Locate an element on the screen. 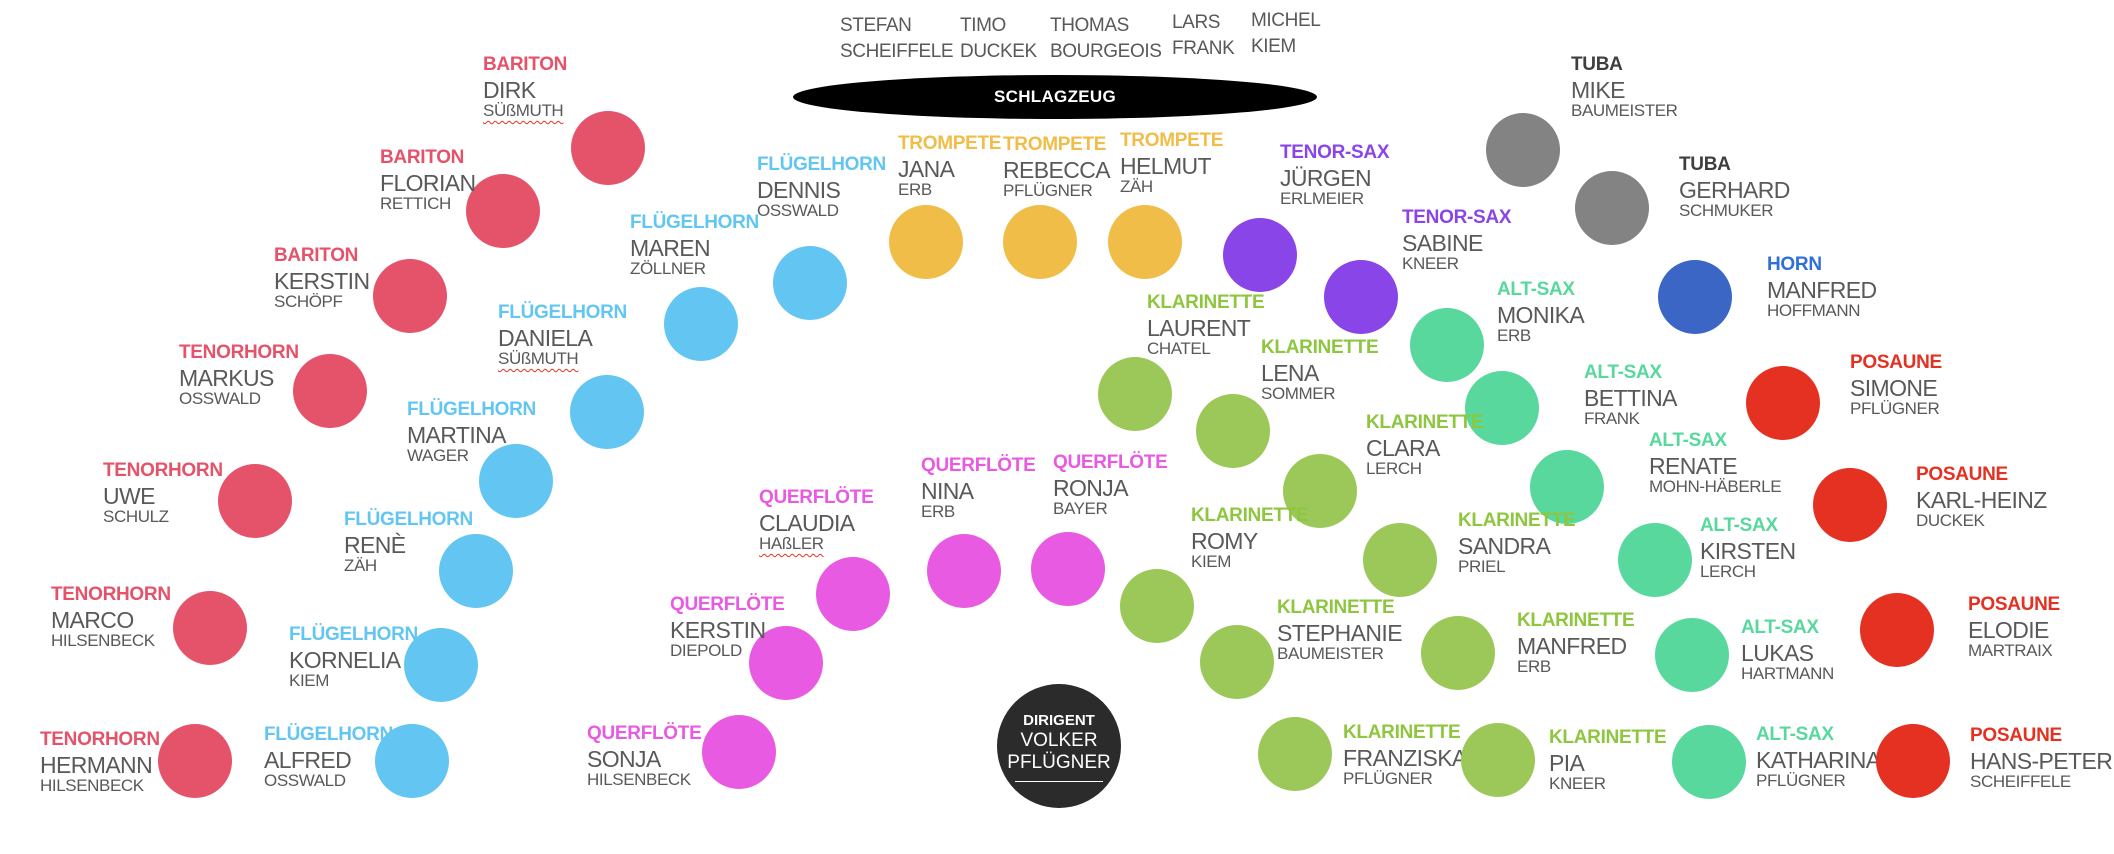 This screenshot has width=2114, height=854. member-circle-uwe-schulz is located at coordinates (255, 501).